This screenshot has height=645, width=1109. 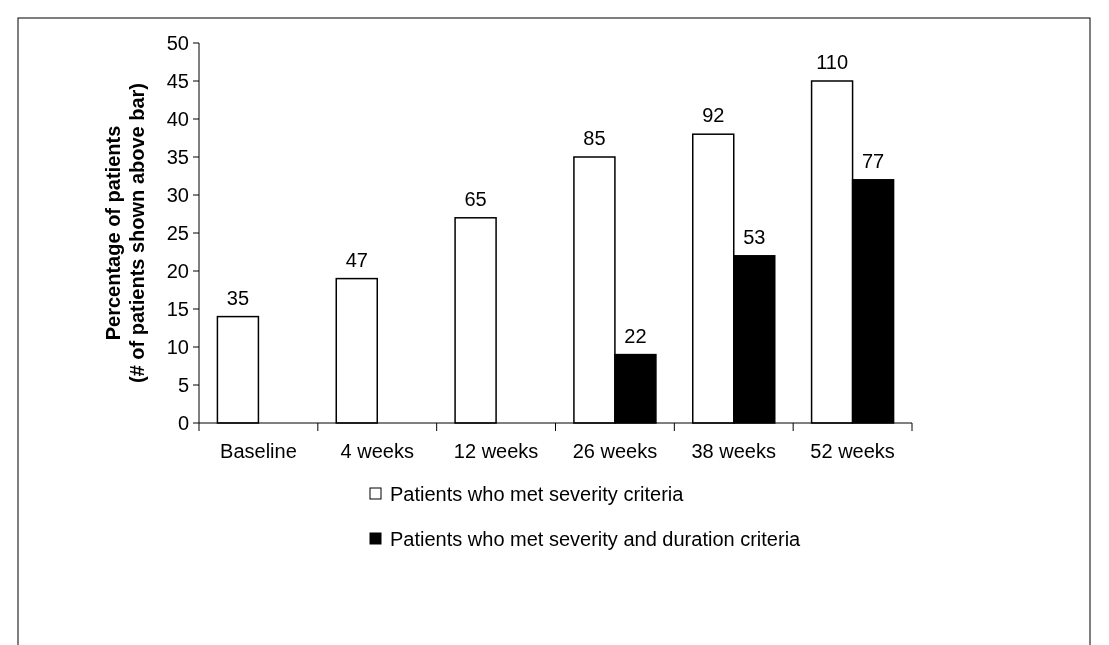 I want to click on x-tick-label: 38 weeks, so click(x=733, y=451).